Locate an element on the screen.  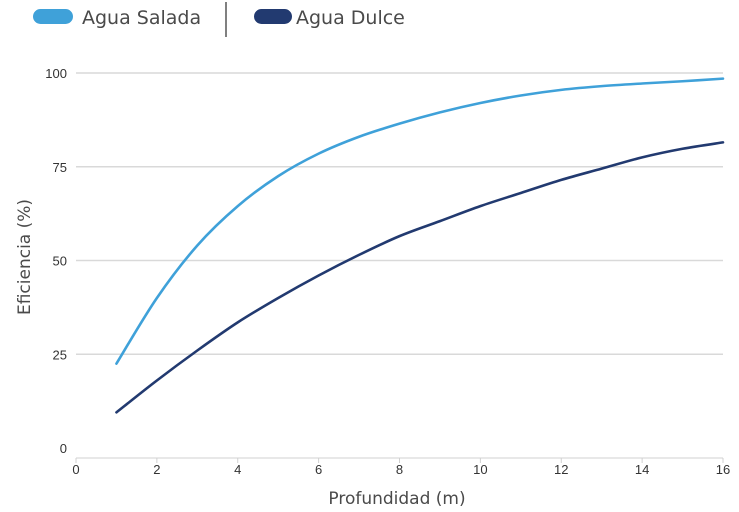
x-tick-label: 10 is located at coordinates (480, 469).